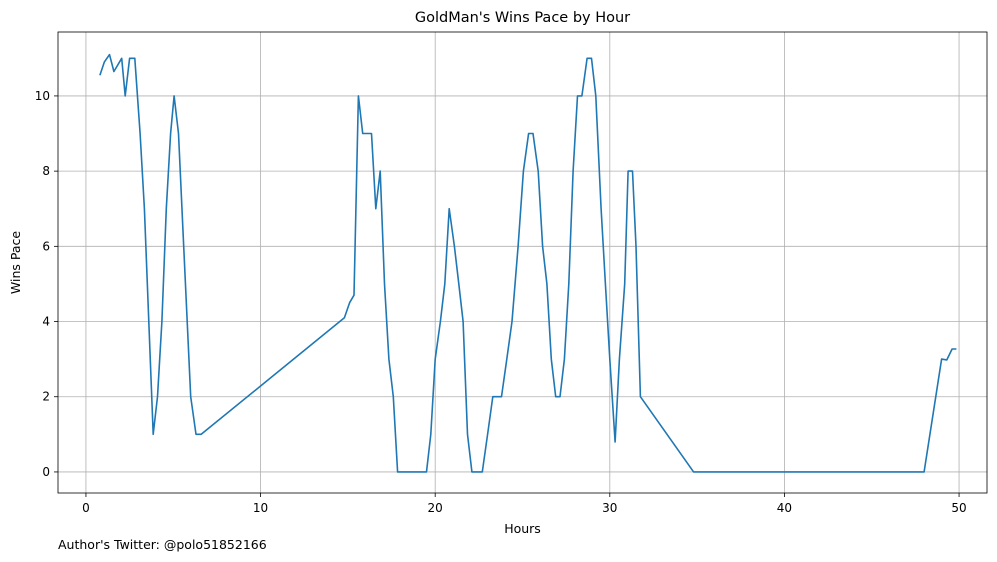 This screenshot has height=562, width=997. Describe the element at coordinates (524, 504) in the screenshot. I see `x-axis-ticks: 0 10 20 30 40 50` at that location.